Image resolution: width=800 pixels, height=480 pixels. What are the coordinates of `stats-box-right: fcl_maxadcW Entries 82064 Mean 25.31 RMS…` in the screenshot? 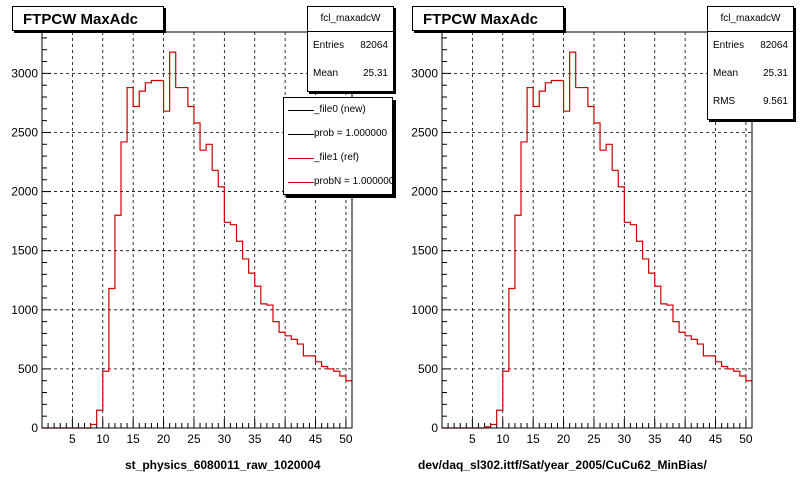 It's located at (750, 63).